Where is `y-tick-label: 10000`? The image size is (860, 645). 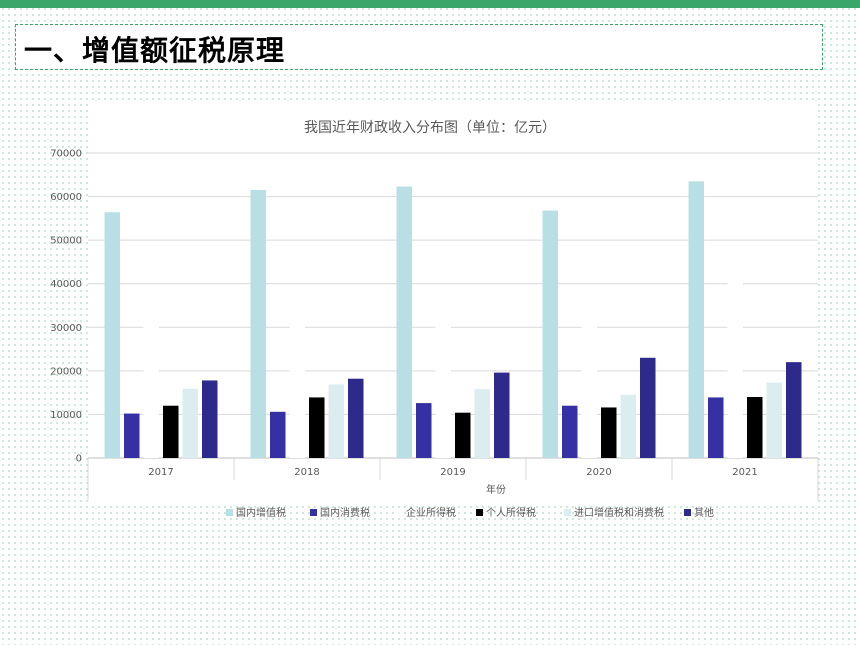
y-tick-label: 10000 is located at coordinates (66, 415).